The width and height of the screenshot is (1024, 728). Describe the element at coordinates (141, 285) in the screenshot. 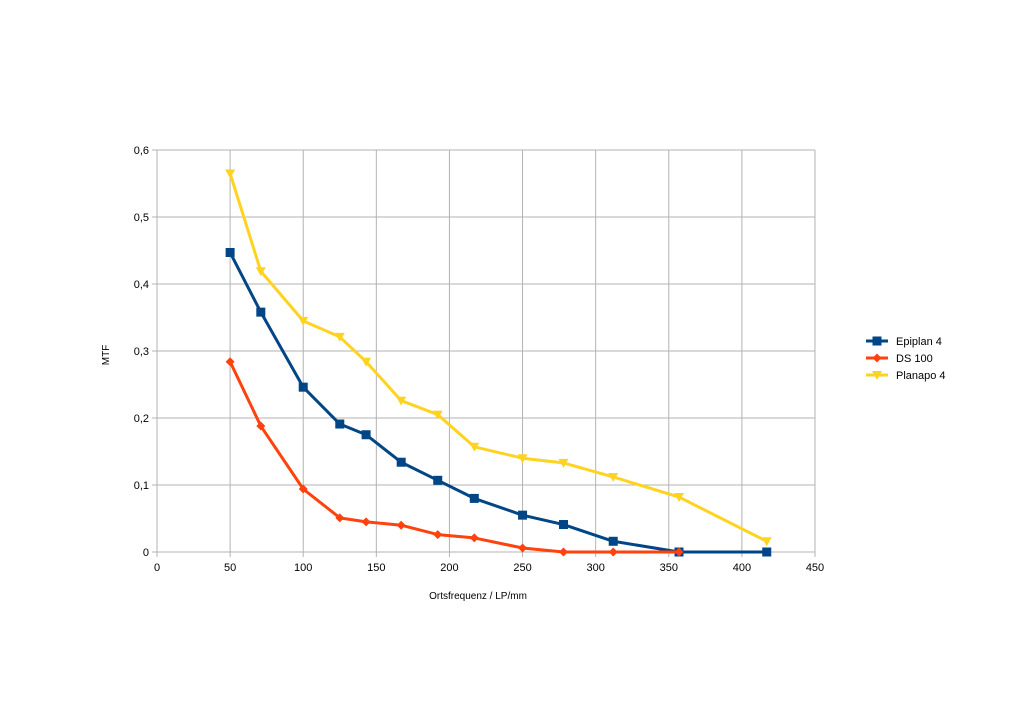

I see `y-tick-label: 0,4` at that location.